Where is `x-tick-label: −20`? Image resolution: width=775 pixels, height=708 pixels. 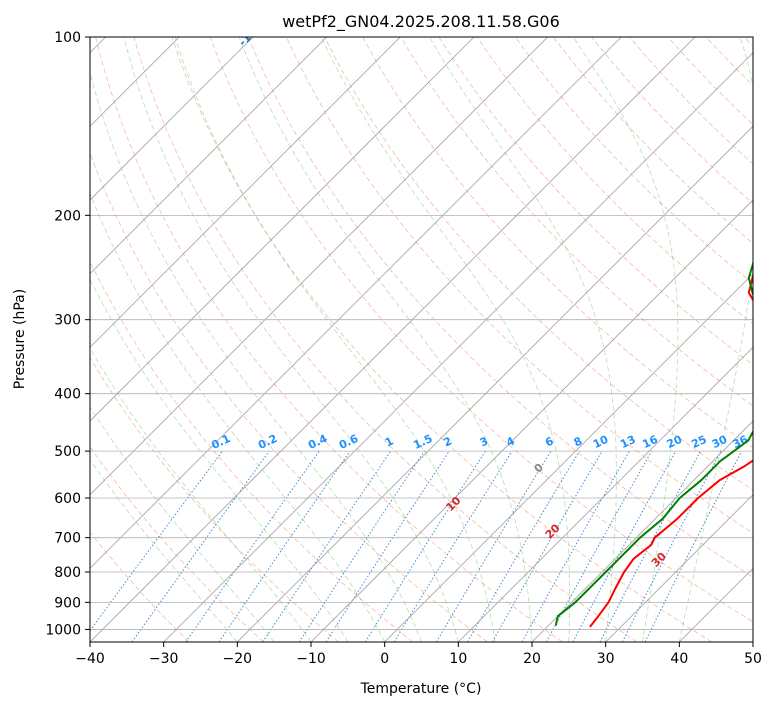 x-tick-label: −20 is located at coordinates (238, 659).